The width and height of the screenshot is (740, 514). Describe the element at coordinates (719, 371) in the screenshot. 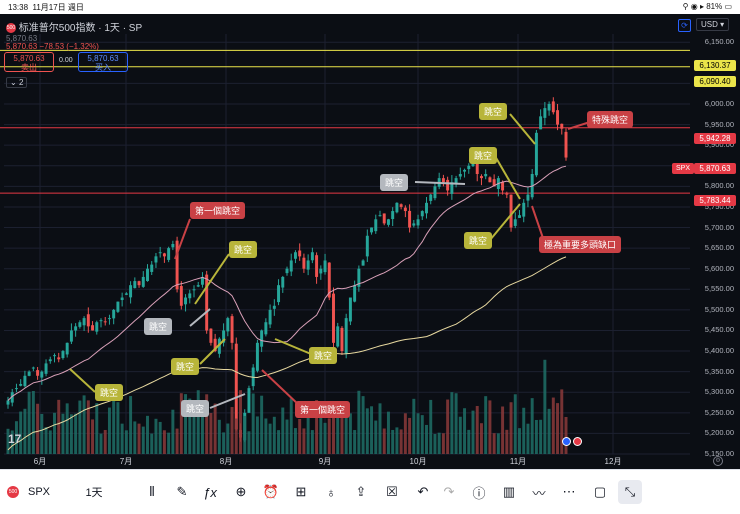

I see `price-tick: 5,350.00` at that location.